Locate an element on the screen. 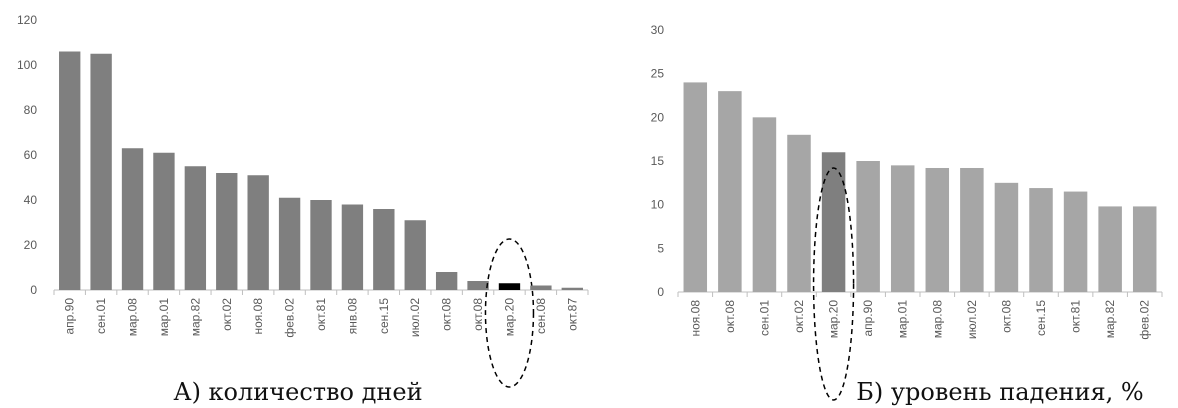  x-tick-label: сен.08 is located at coordinates (541, 316).